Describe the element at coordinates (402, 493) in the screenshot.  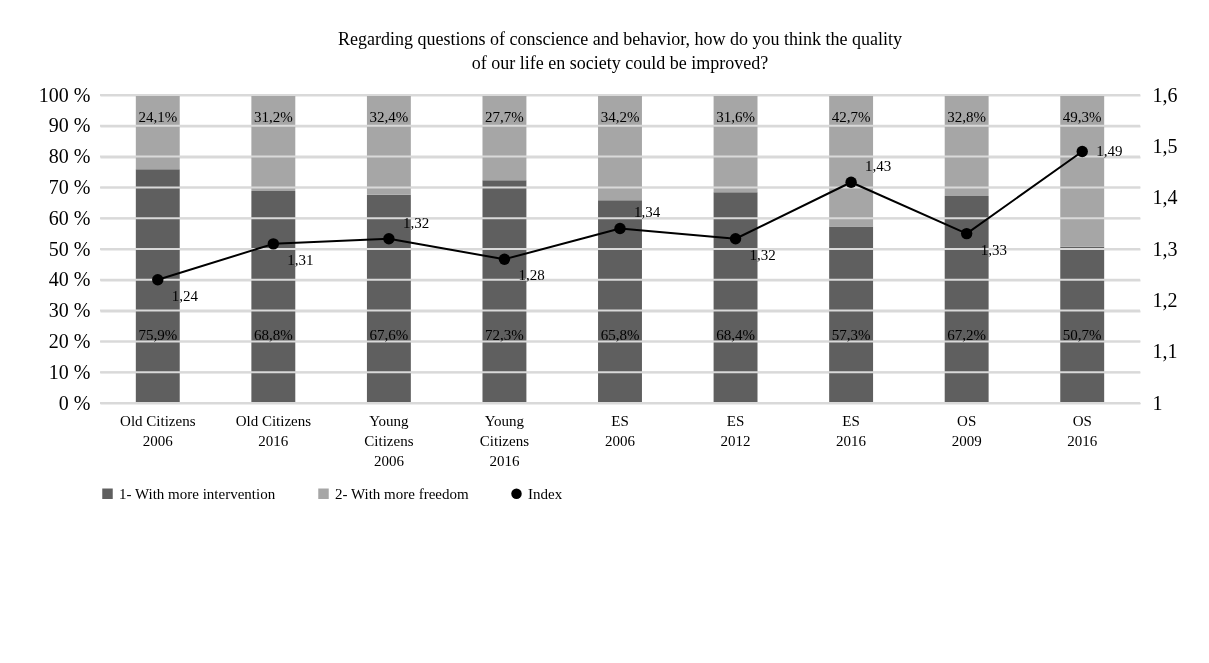
I see `legend-label: 2- With more freedom` at that location.